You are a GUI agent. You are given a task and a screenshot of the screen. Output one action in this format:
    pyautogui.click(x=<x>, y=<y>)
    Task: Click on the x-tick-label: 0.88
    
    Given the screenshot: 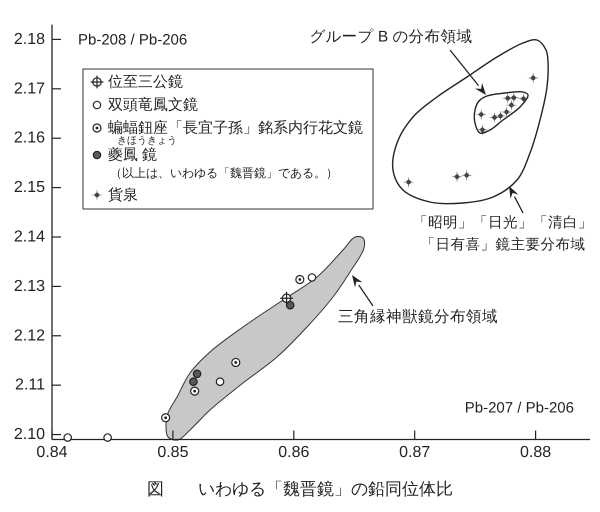 What is the action you would take?
    pyautogui.click(x=536, y=452)
    